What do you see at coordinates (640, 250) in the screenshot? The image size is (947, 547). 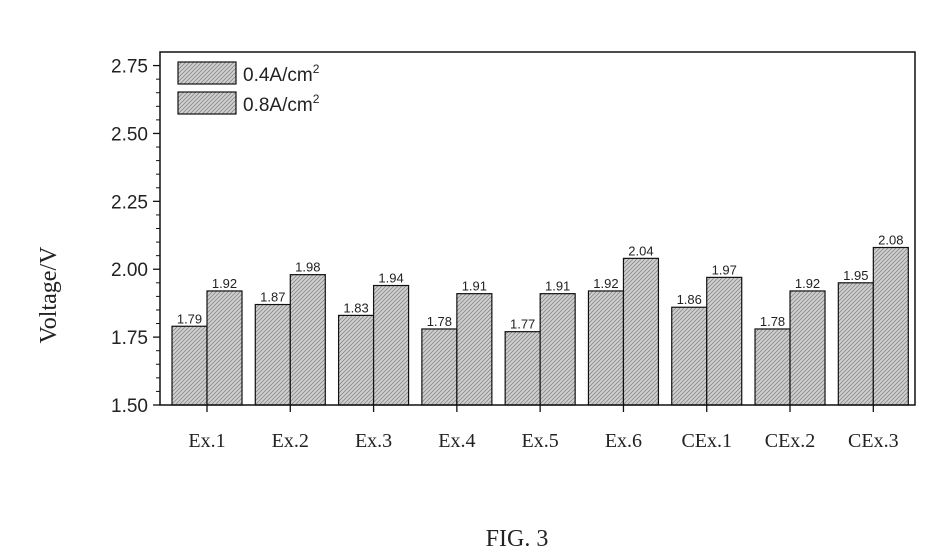 I see `bar-value-label: 2.04` at bounding box center [640, 250].